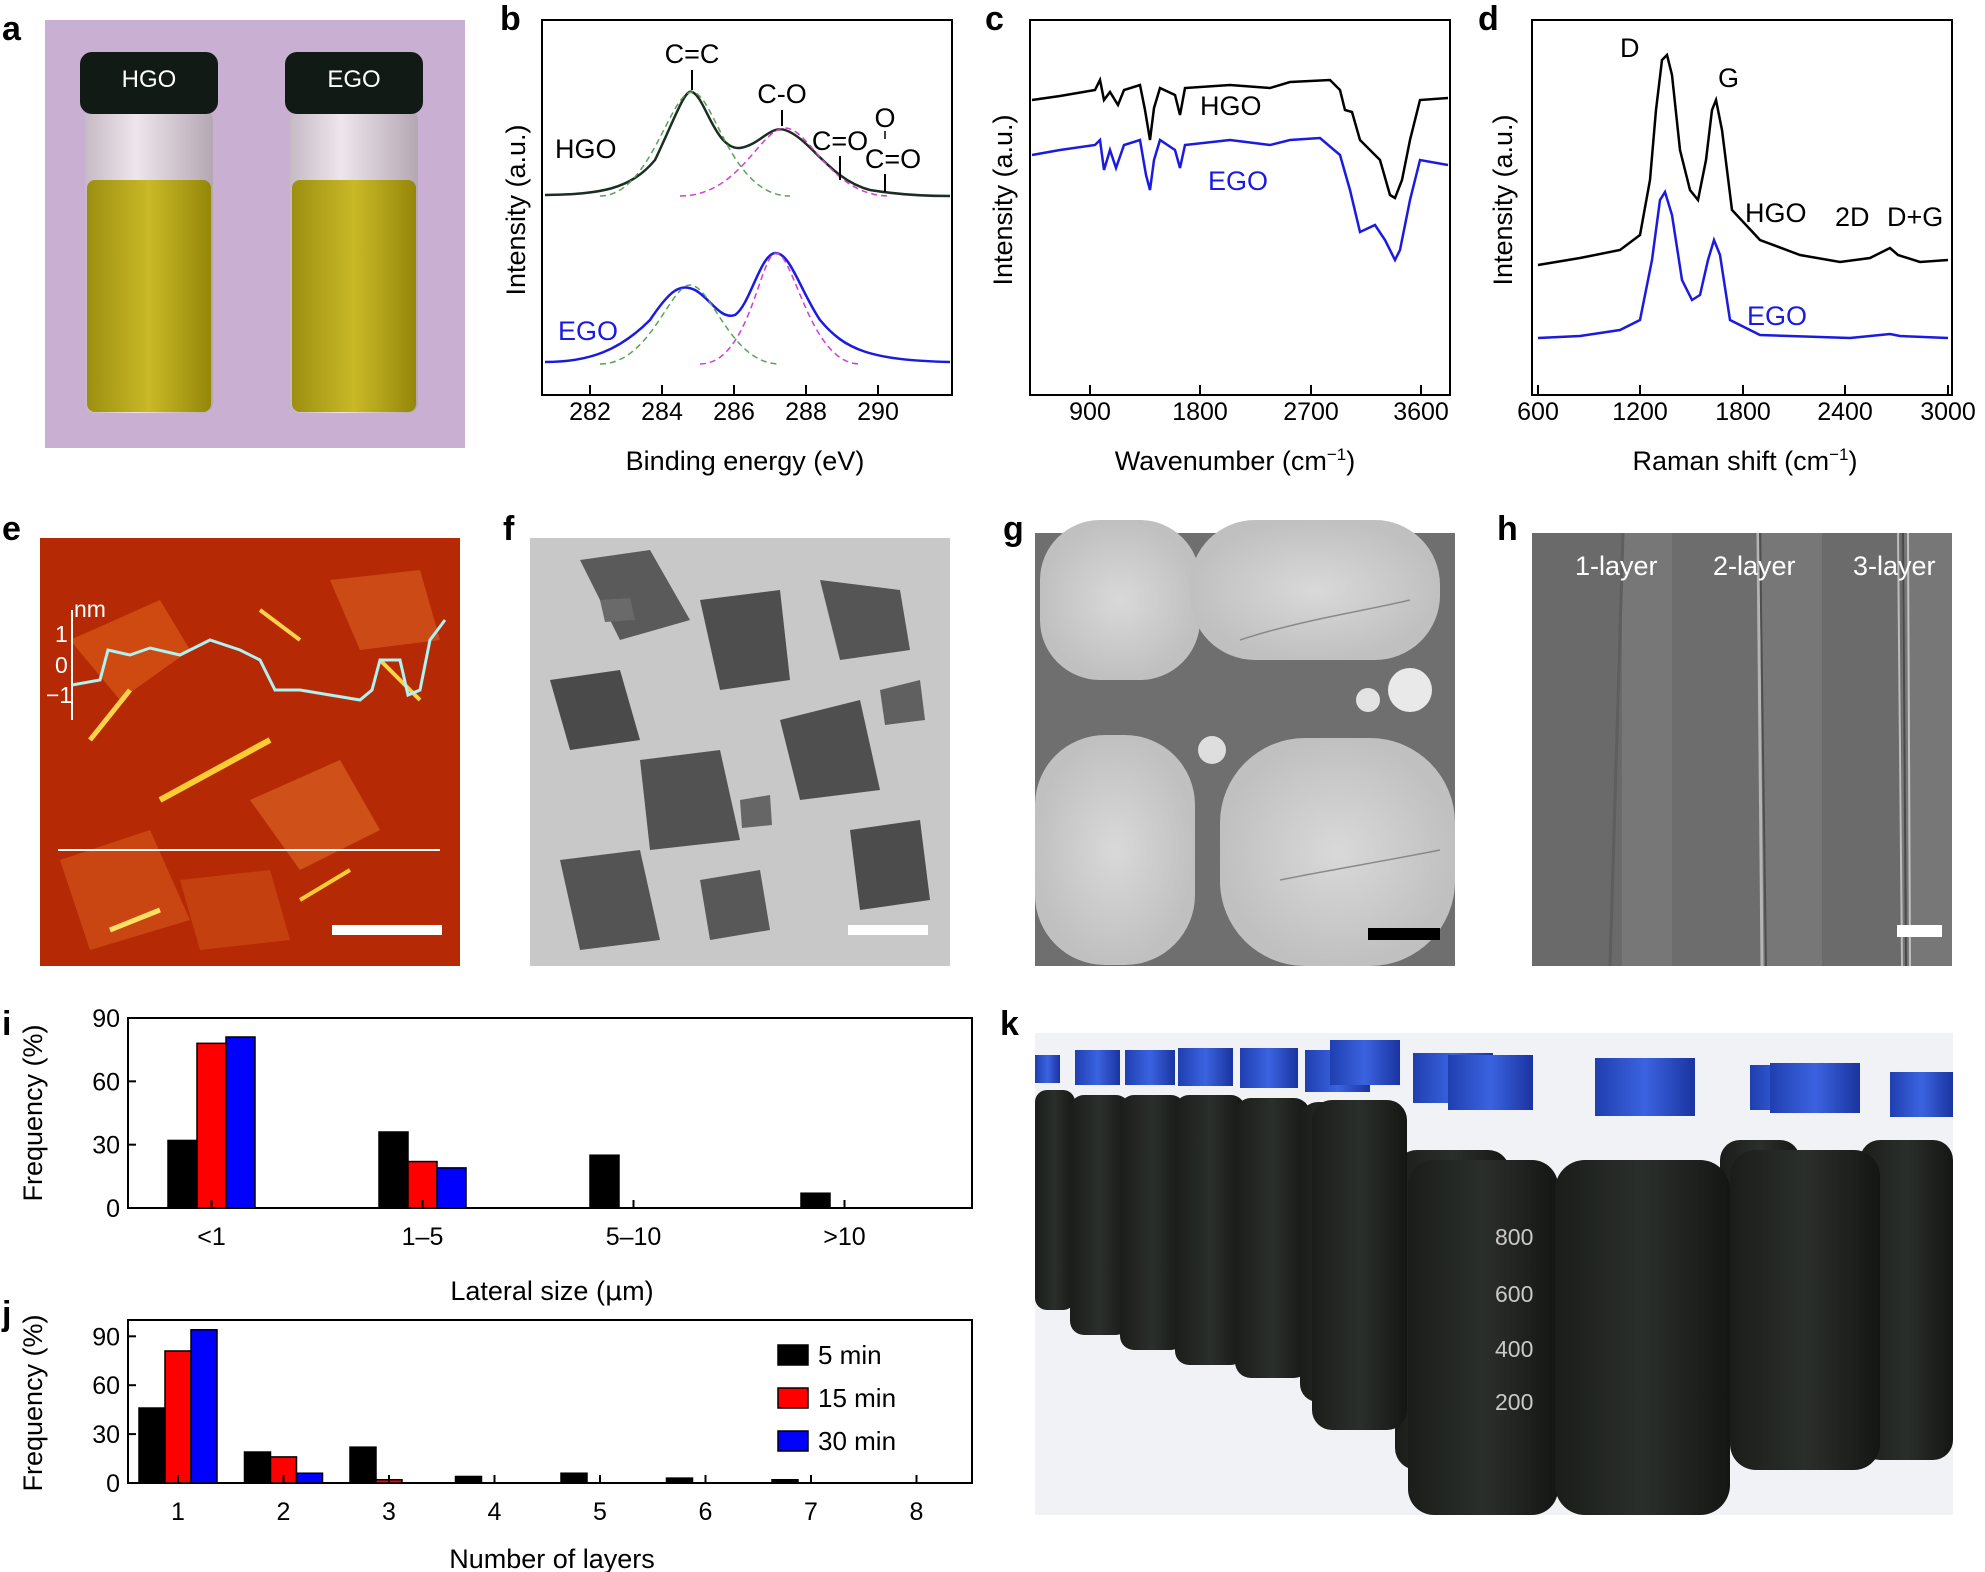 The height and width of the screenshot is (1572, 1985). What do you see at coordinates (893, 159) in the screenshot?
I see `peak-label-carboxyl: C=O` at bounding box center [893, 159].